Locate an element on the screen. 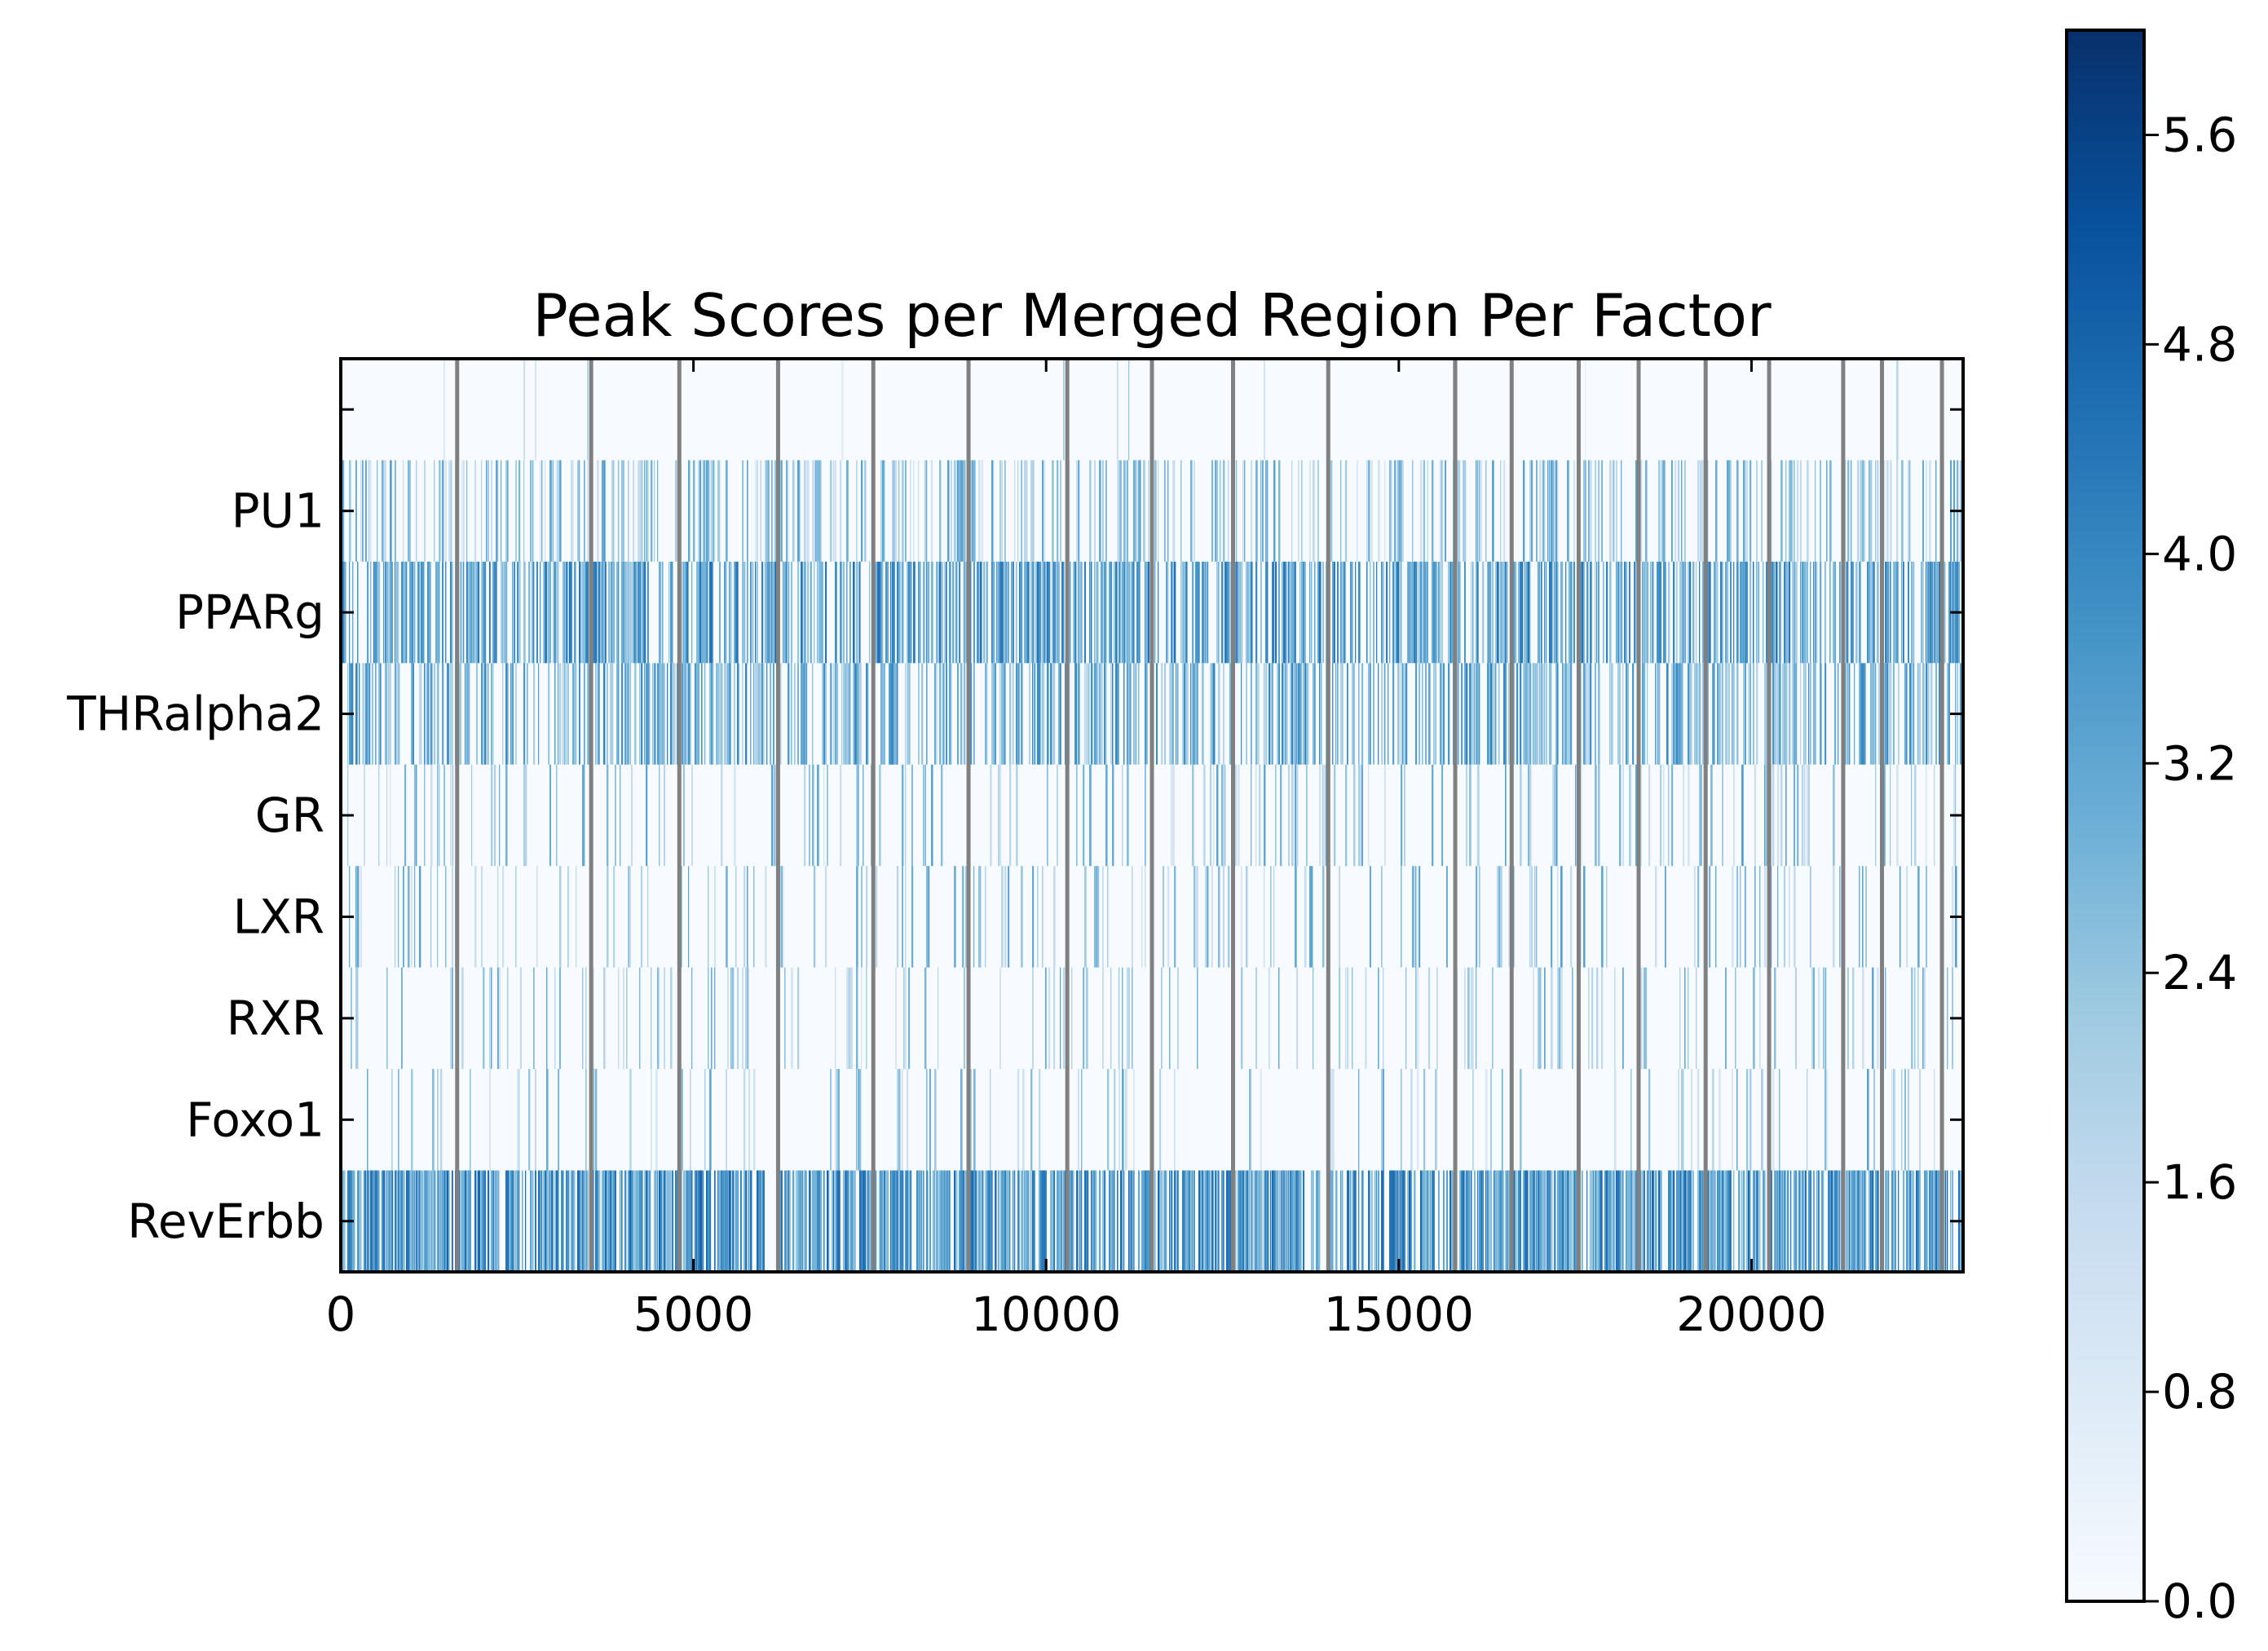 This screenshot has width=2268, height=1651. heatmap-row is located at coordinates (1157, 1018).